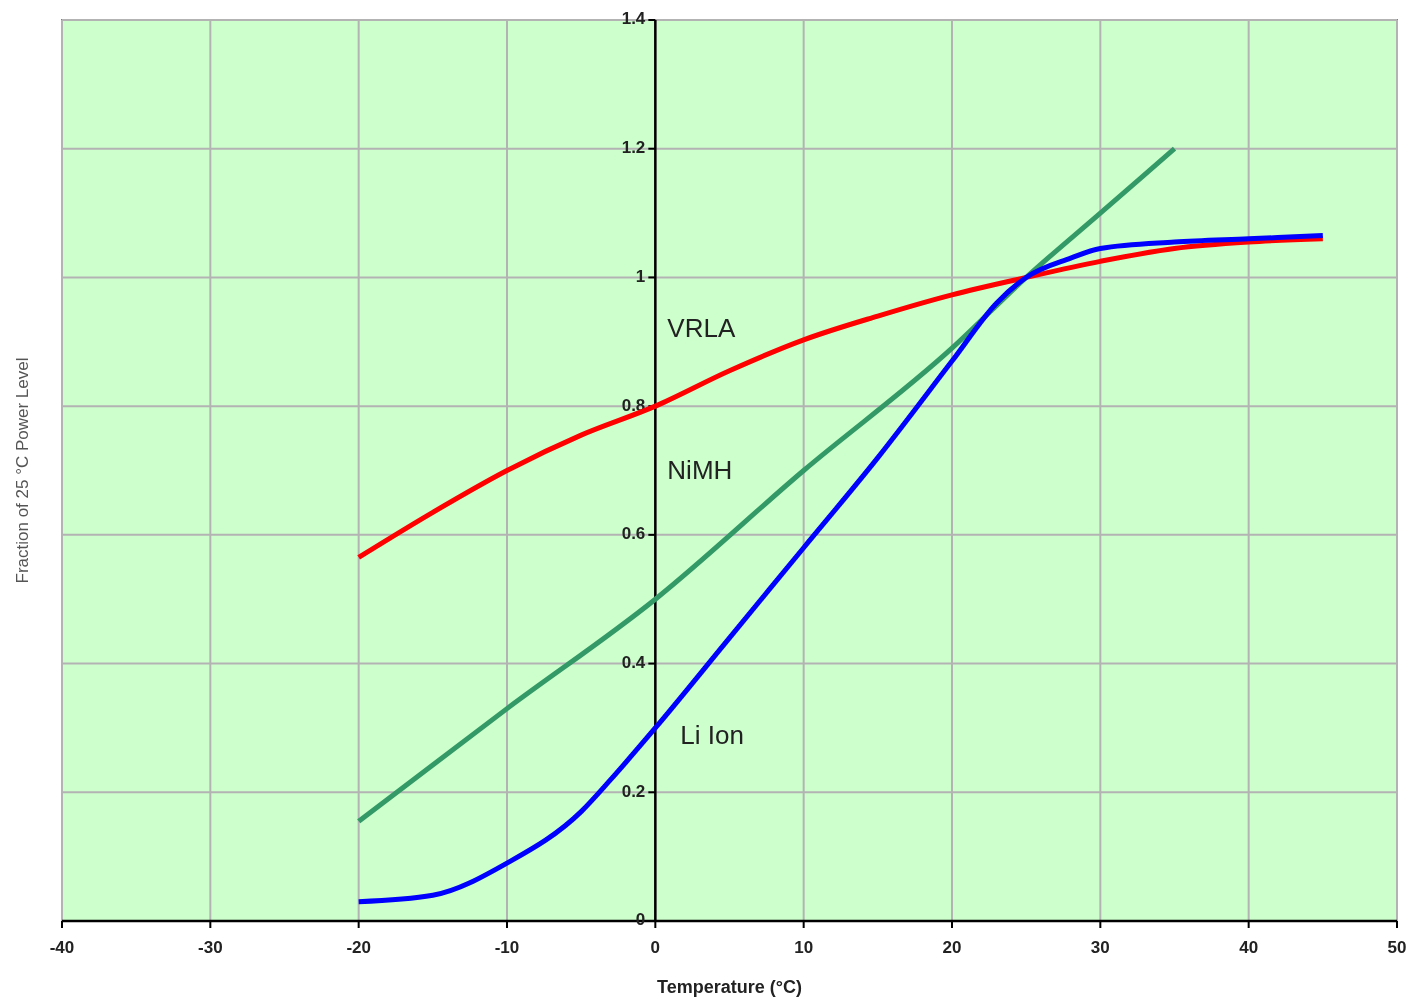 The height and width of the screenshot is (1005, 1414). What do you see at coordinates (633, 663) in the screenshot?
I see `y-tick-label: 0.4` at bounding box center [633, 663].